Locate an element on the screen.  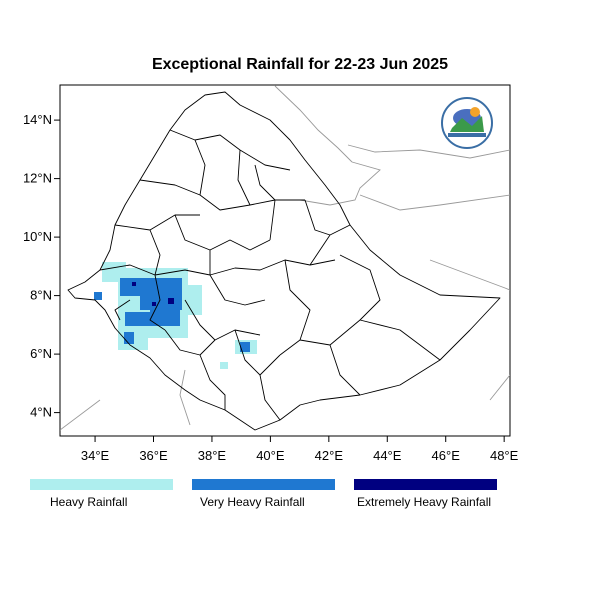
legend-label-heavy: Heavy Rainfall is located at coordinates (89, 502).